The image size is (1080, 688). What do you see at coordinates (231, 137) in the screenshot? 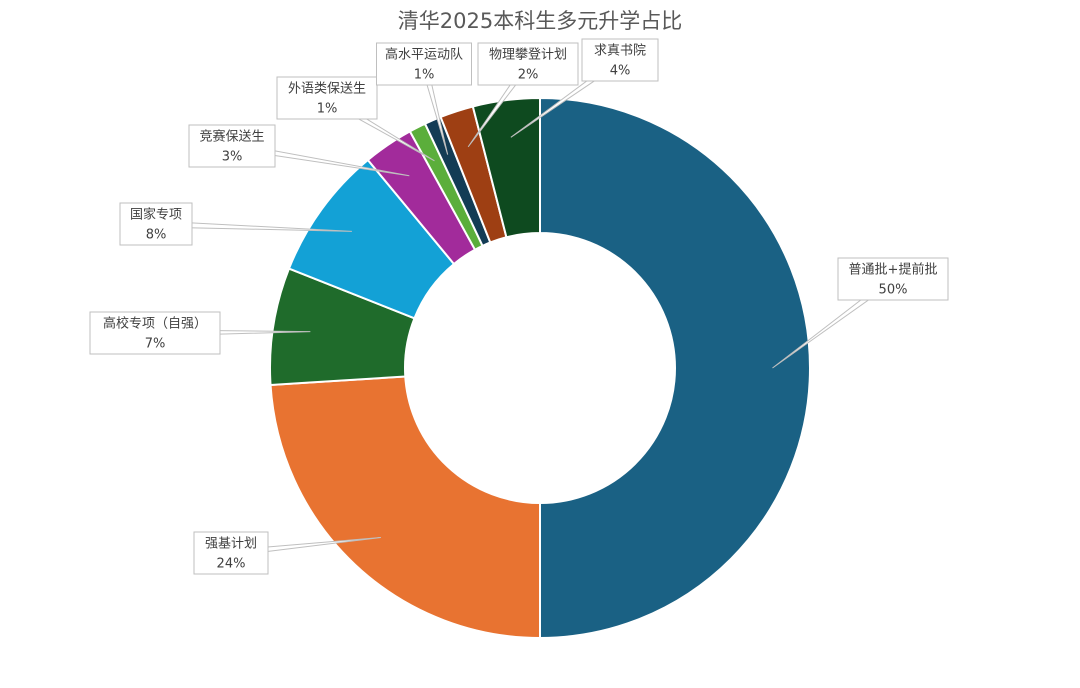
I see `category-label: 竞赛保送生` at bounding box center [231, 137].